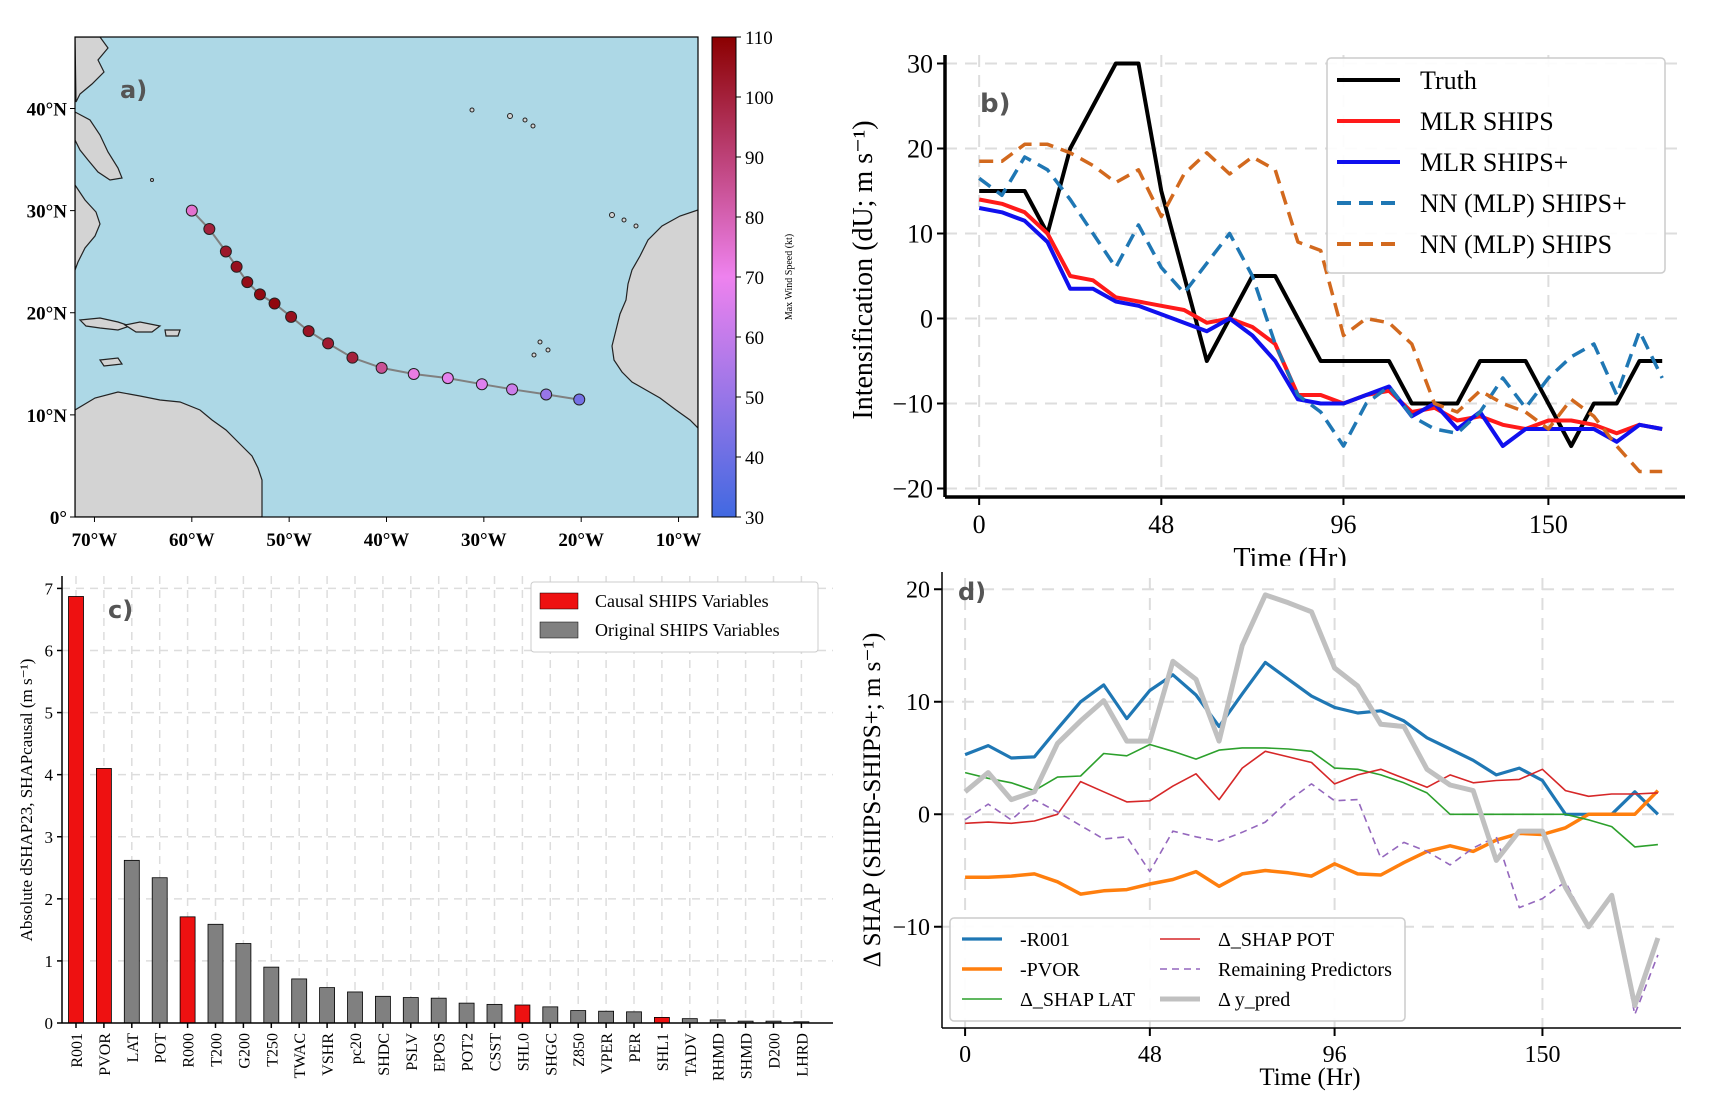  Describe the element at coordinates (49, 899) in the screenshot. I see `c-ytick-label: 2` at that location.